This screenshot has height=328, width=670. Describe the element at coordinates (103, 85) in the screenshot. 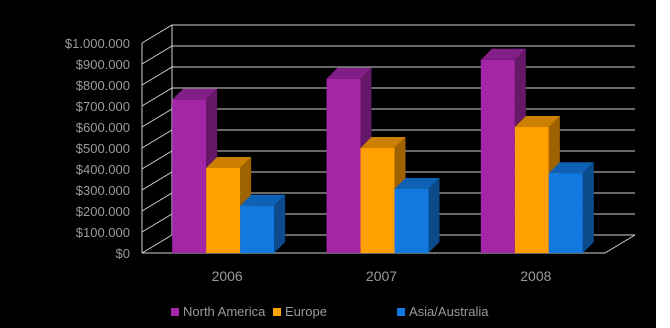

I see `y-tick-label: $800.000` at that location.